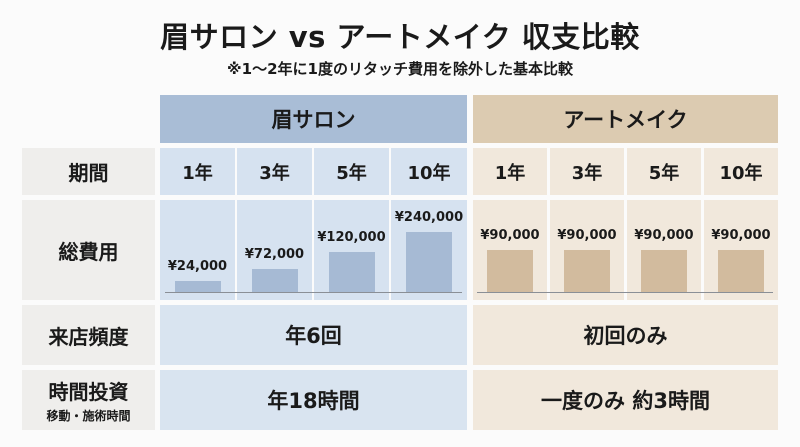 The height and width of the screenshot is (447, 800). I want to click on artmake-visit-frequency-text: 初回のみ, so click(625, 336).